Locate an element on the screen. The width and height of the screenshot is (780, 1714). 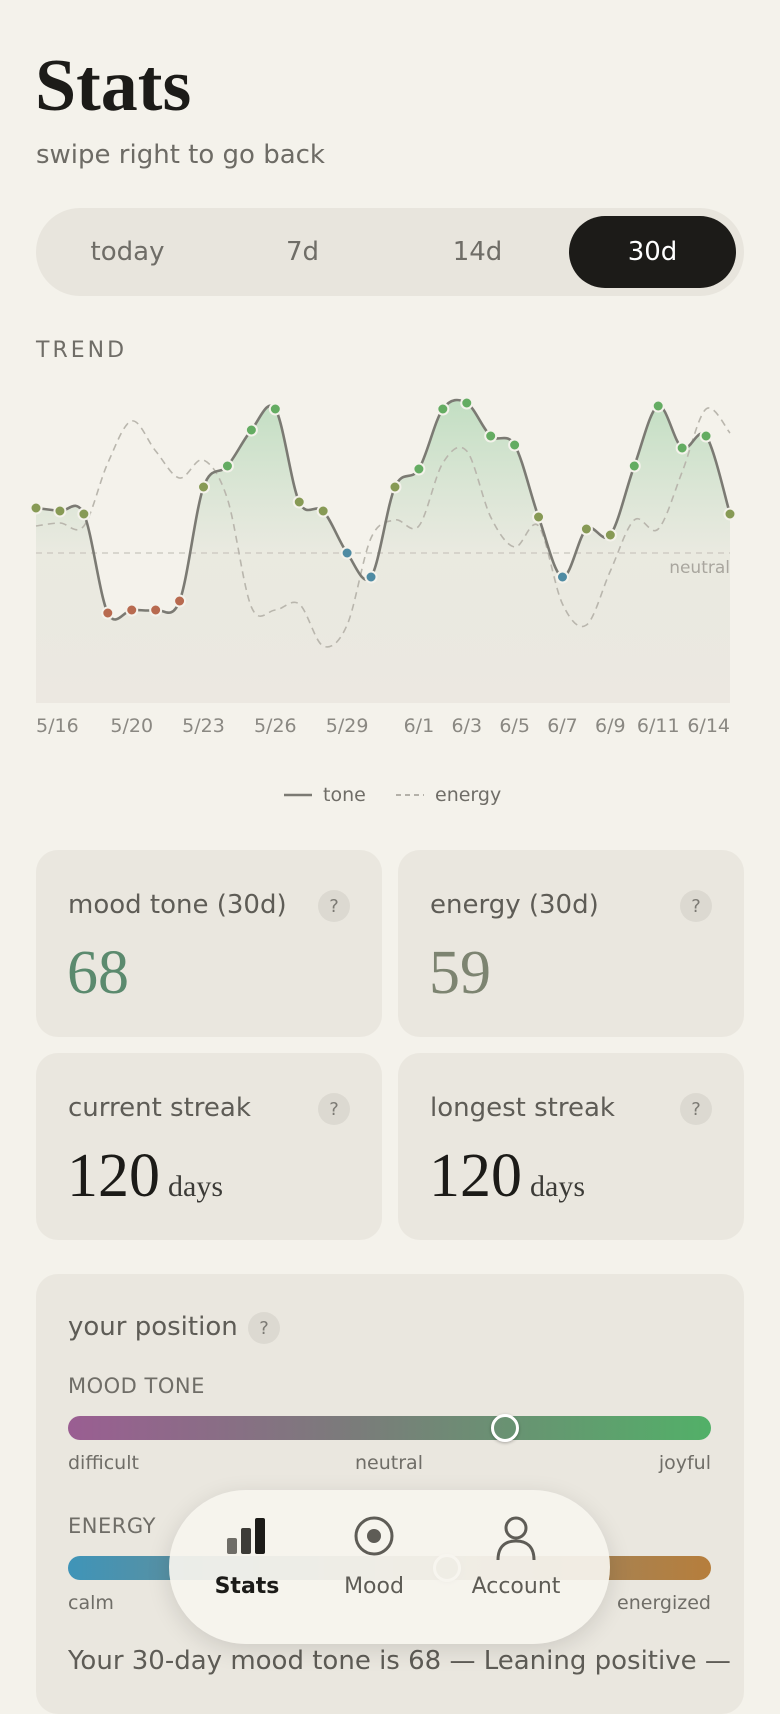
bottom-nav: Stats Mood Account is located at coordinates (389, 1567).